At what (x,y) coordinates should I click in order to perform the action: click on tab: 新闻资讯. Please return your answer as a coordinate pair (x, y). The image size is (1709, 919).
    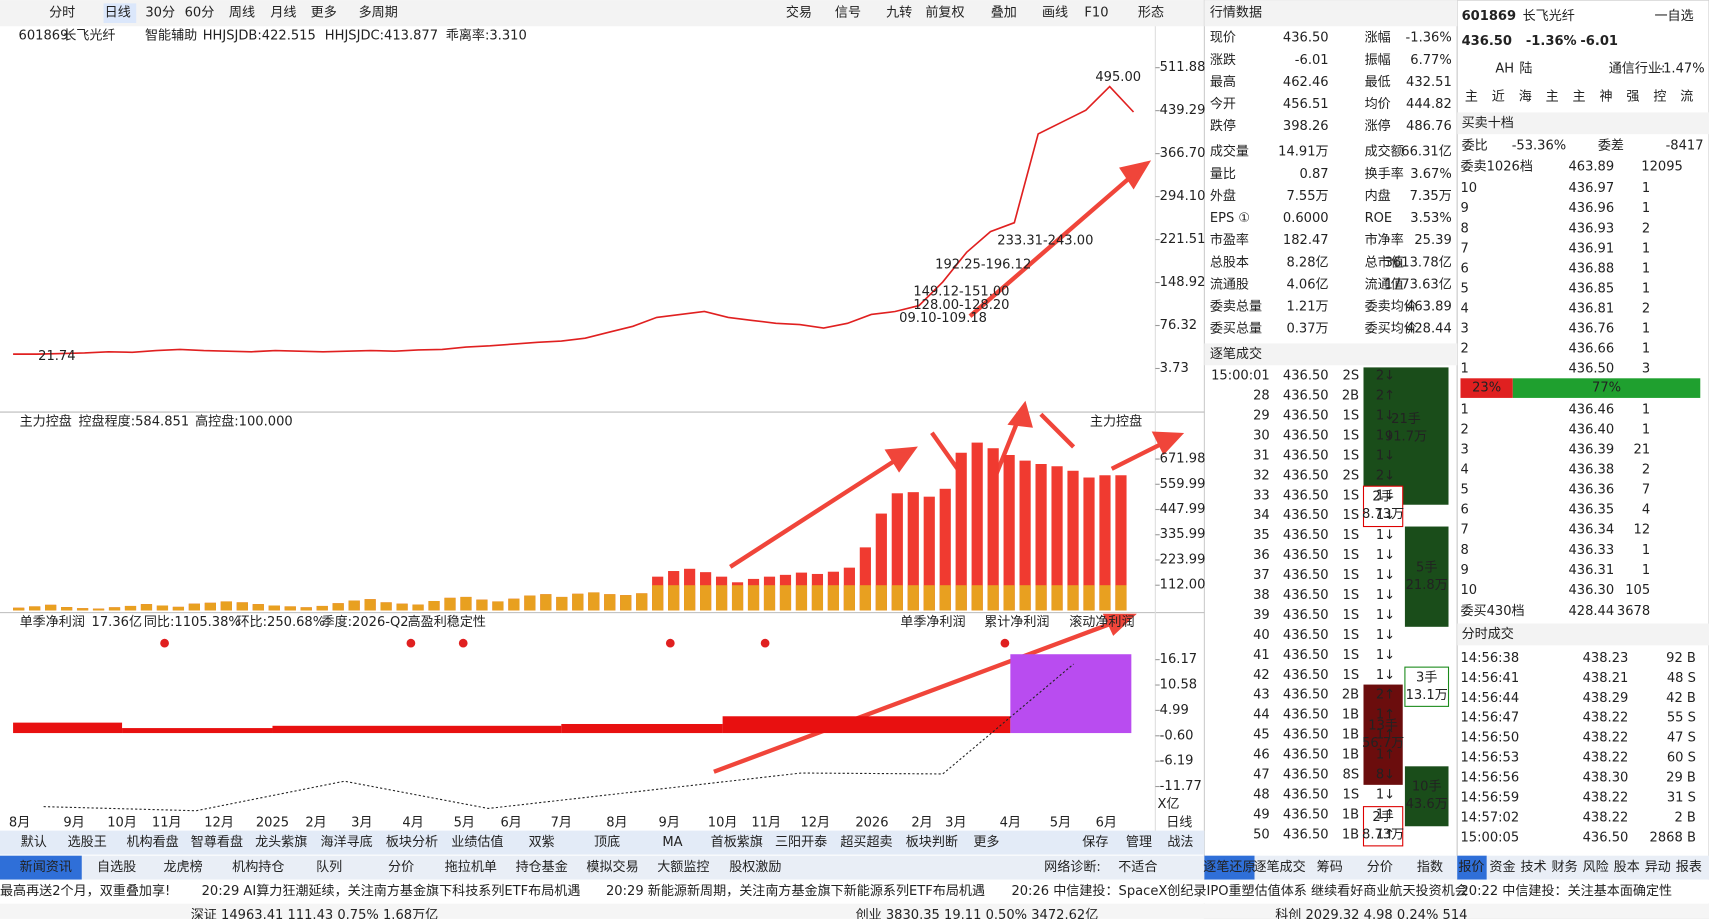
    Looking at the image, I should click on (46, 867).